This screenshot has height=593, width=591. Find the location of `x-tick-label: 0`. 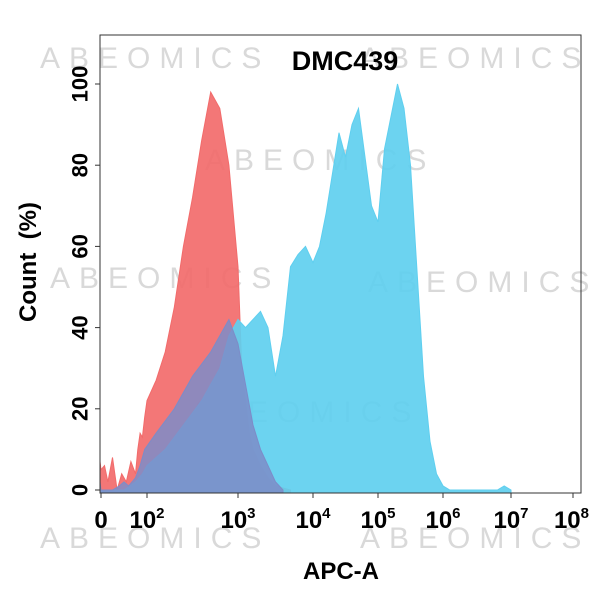

x-tick-label: 0 is located at coordinates (100, 520).